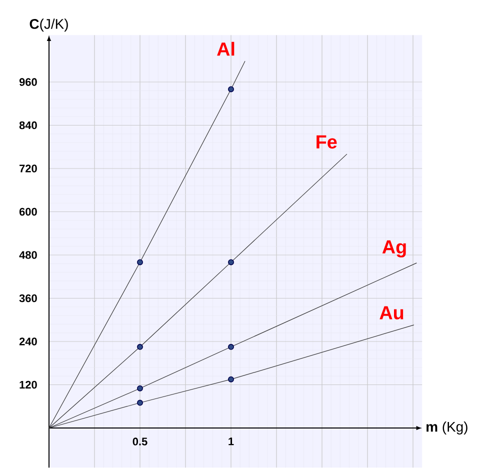 The image size is (499, 473). What do you see at coordinates (28, 82) in the screenshot?
I see `y-tick-label: 960` at bounding box center [28, 82].